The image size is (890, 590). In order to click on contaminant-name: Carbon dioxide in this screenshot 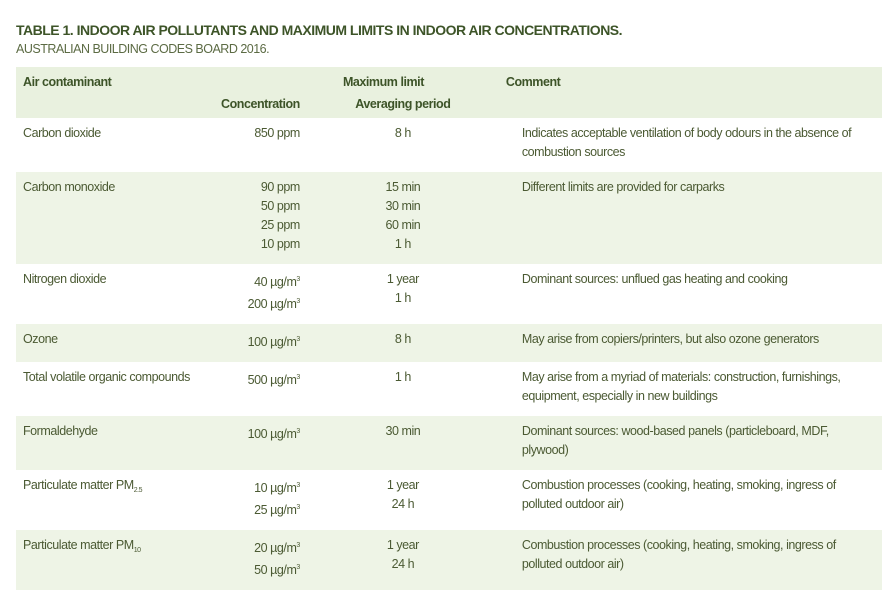, I will do `click(62, 133)`.